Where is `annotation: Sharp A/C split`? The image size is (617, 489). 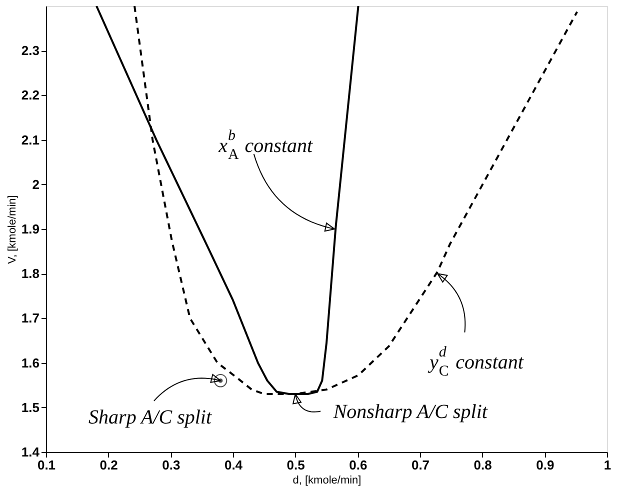 annotation: Sharp A/C split is located at coordinates (150, 417).